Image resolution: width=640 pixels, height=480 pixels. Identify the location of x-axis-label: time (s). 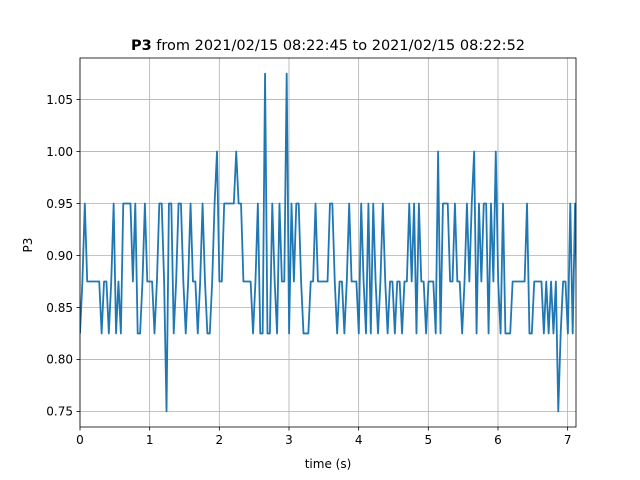
(328, 464).